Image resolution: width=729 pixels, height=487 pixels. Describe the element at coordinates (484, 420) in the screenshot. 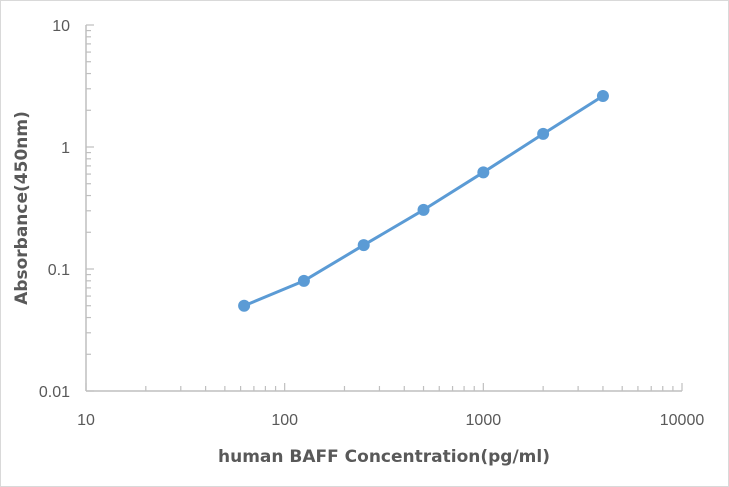

I see `x-tick-label: 1000` at that location.